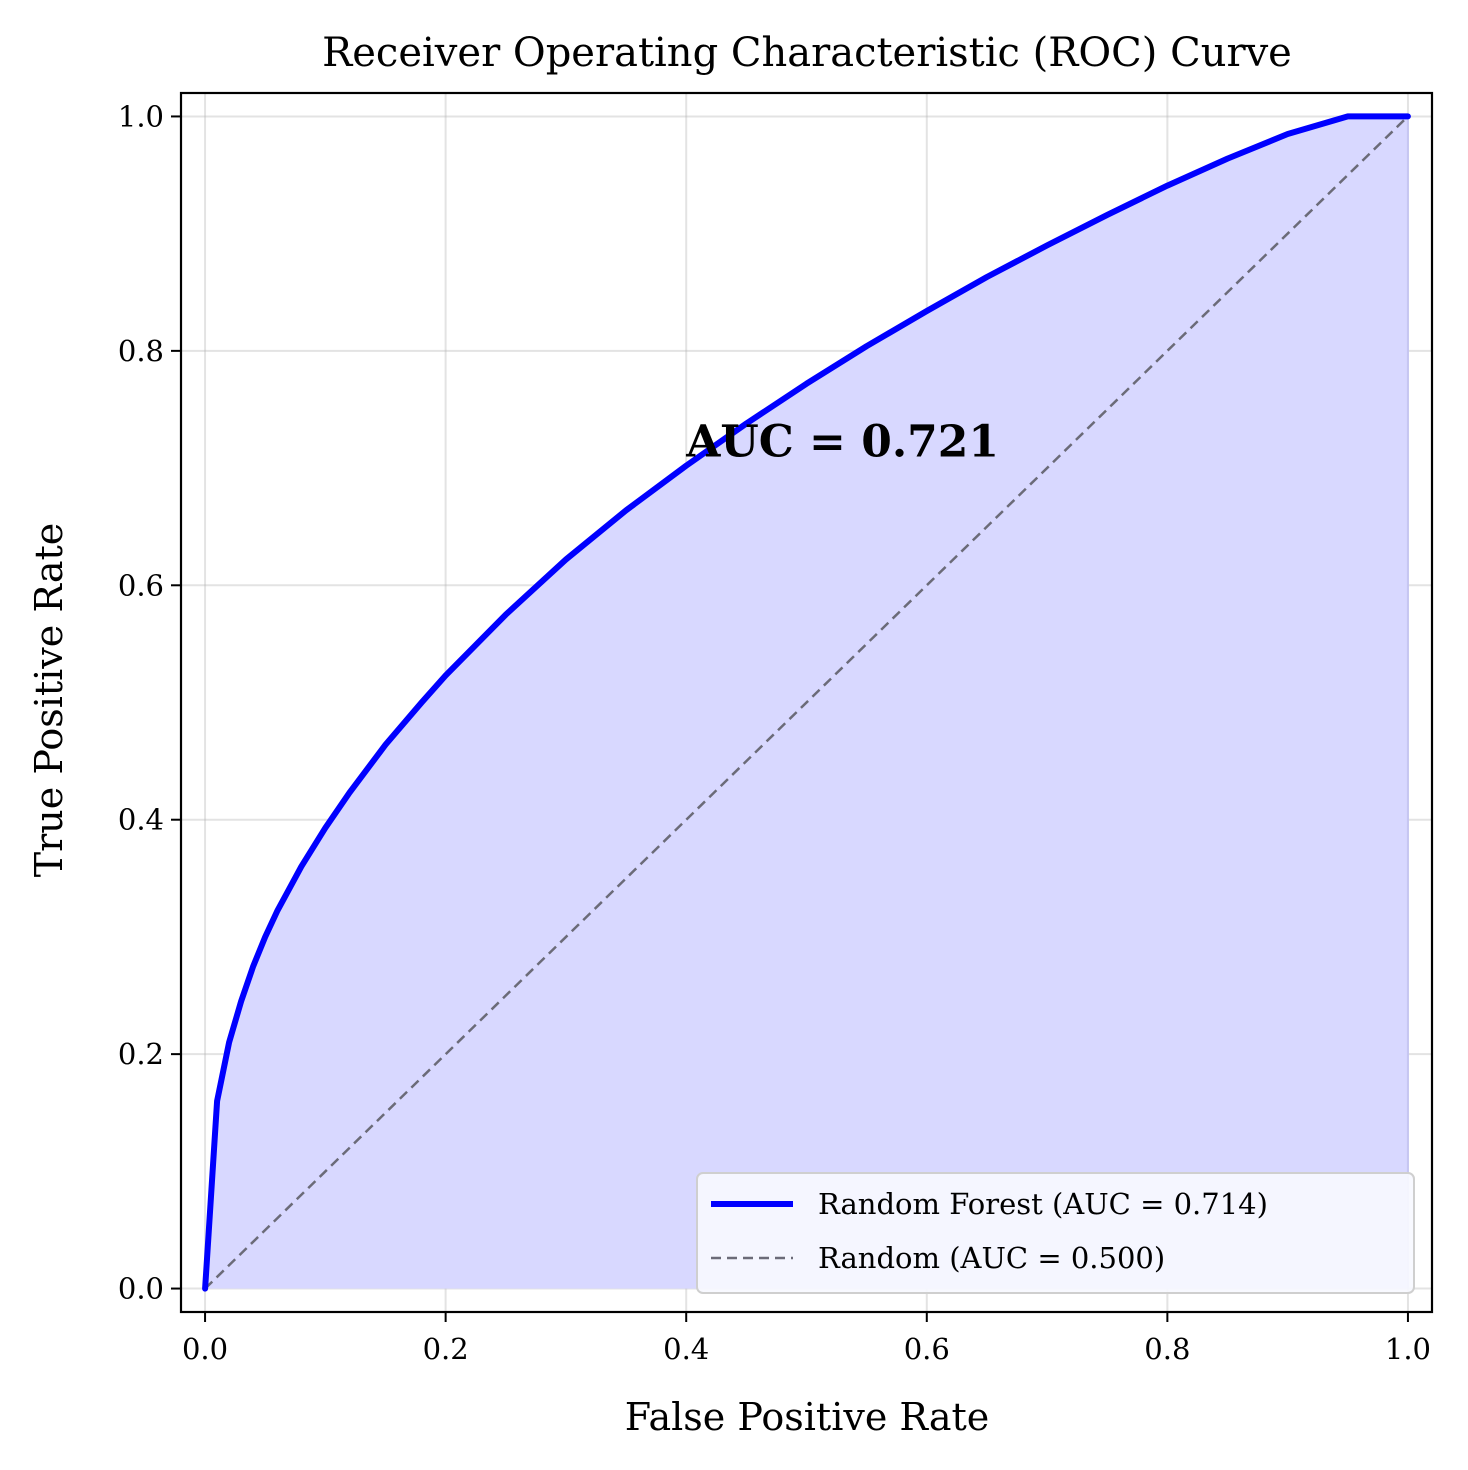 The image size is (1468, 1470). Describe the element at coordinates (806, 1339) in the screenshot. I see `x-axis: 0.0 0.2 0.4 0.6 0.8 1.0` at that location.